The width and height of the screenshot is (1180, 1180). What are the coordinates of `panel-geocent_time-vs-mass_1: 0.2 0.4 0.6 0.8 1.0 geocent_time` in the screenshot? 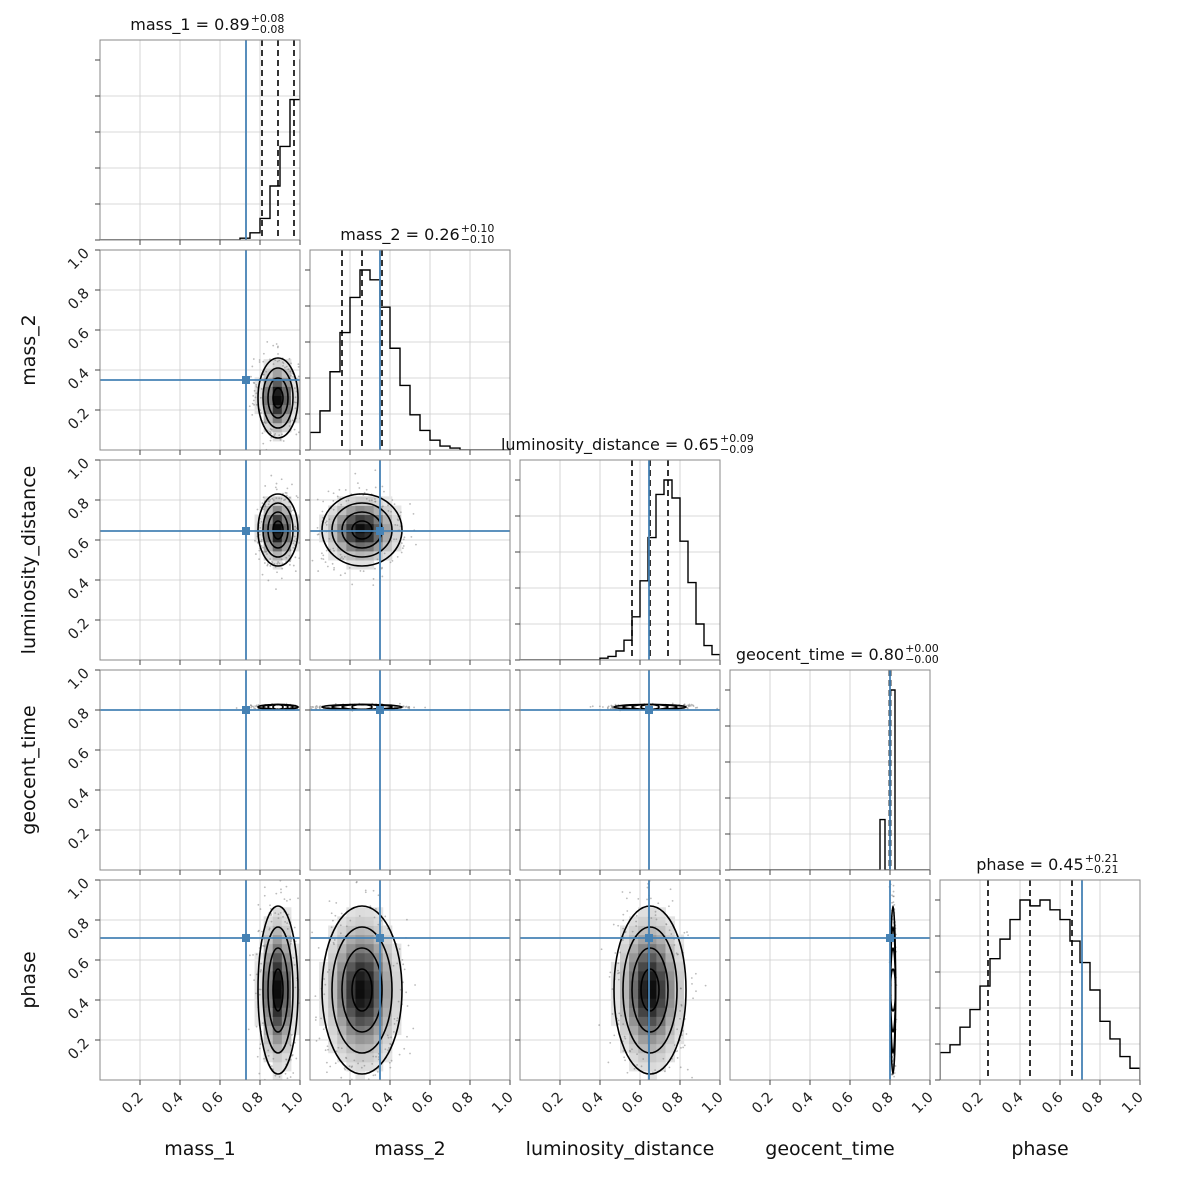 It's located at (159, 770).